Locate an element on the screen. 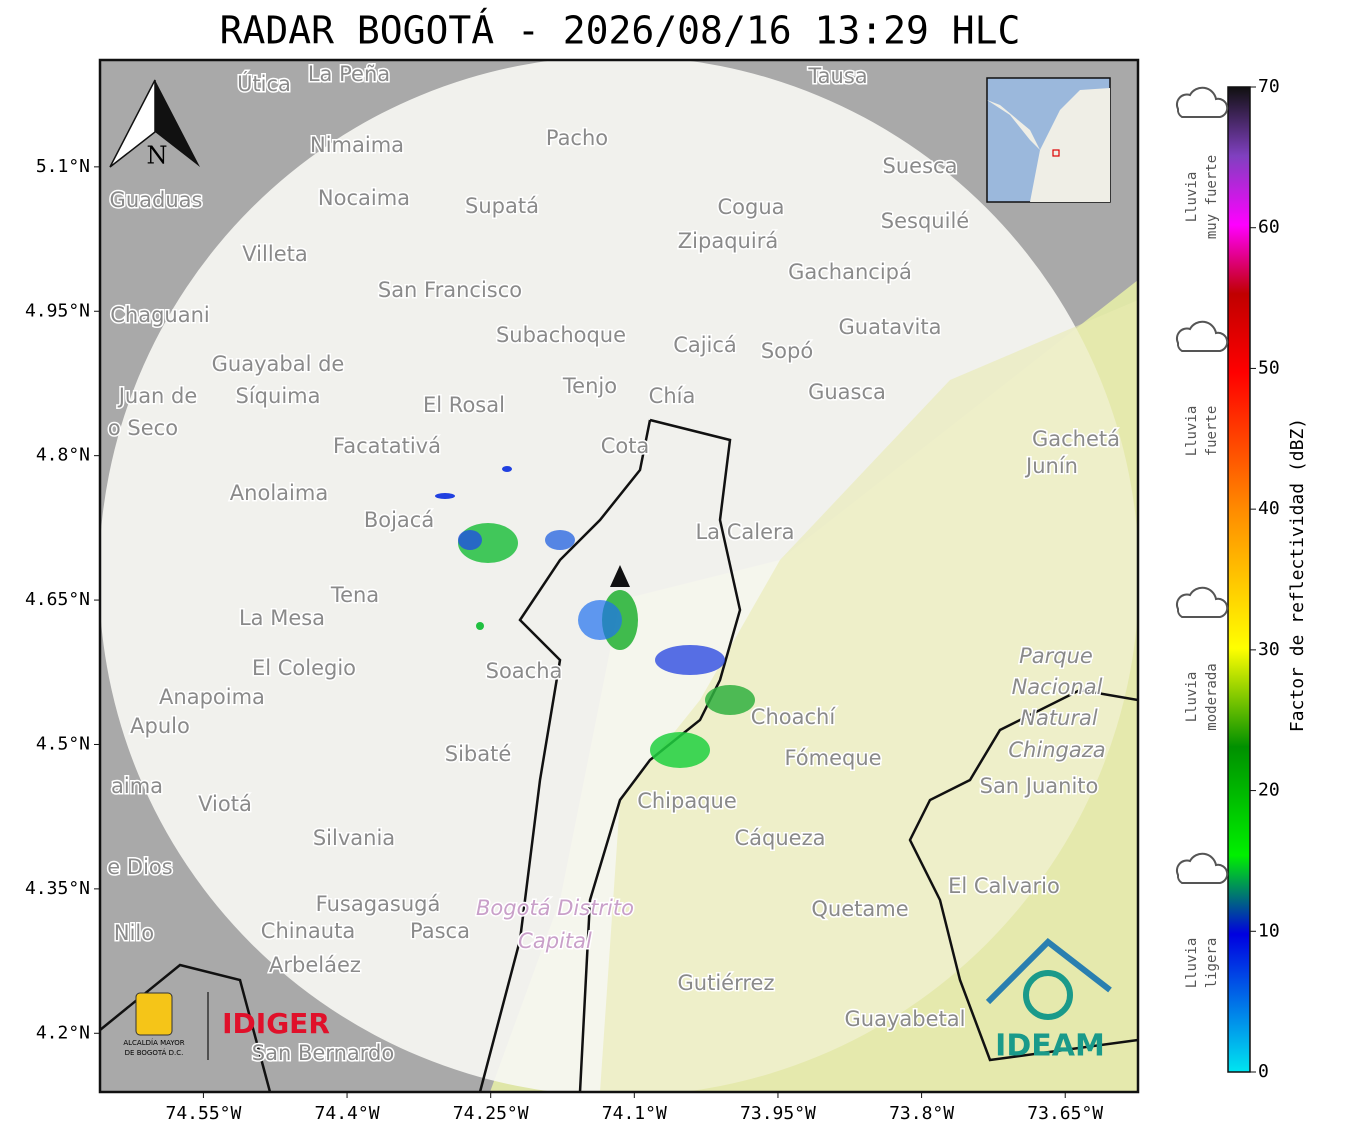 Image resolution: width=1349 pixels, height=1139 pixels. place-label: Suesca is located at coordinates (920, 166).